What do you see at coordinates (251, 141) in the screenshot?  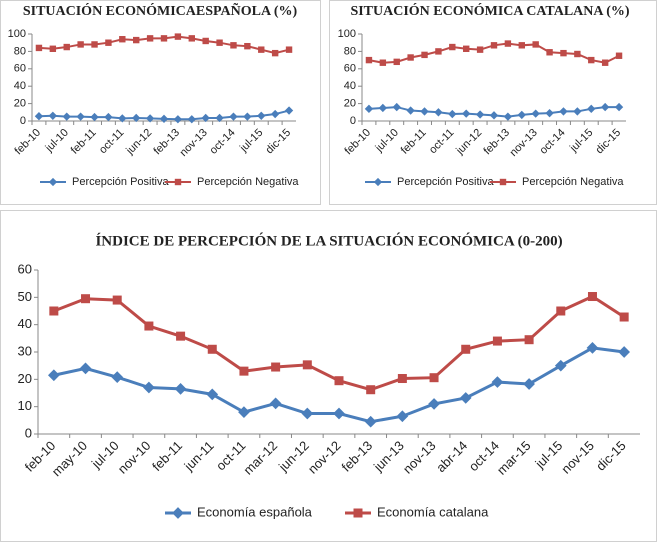 I see `x-tick-label: jul-15` at bounding box center [251, 141].